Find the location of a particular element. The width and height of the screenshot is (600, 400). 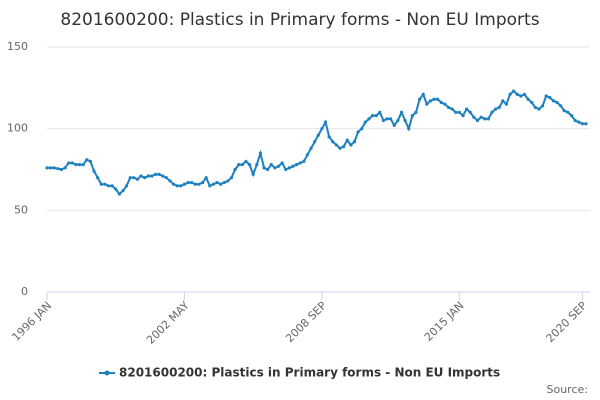

x-tick-label: 2002 MAY is located at coordinates (168, 323).